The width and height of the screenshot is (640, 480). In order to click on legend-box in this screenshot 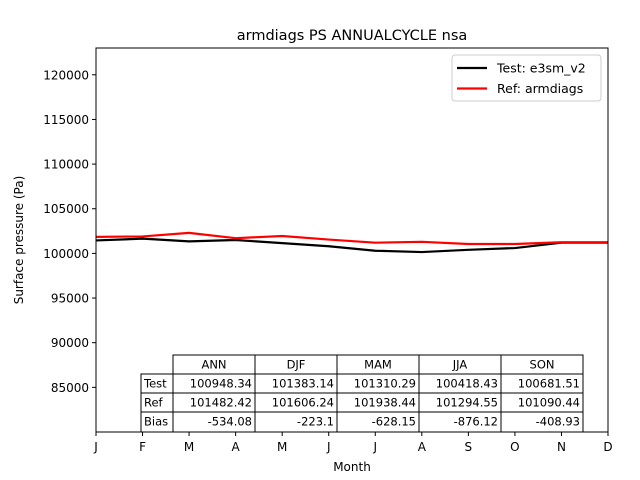, I will do `click(526, 78)`.